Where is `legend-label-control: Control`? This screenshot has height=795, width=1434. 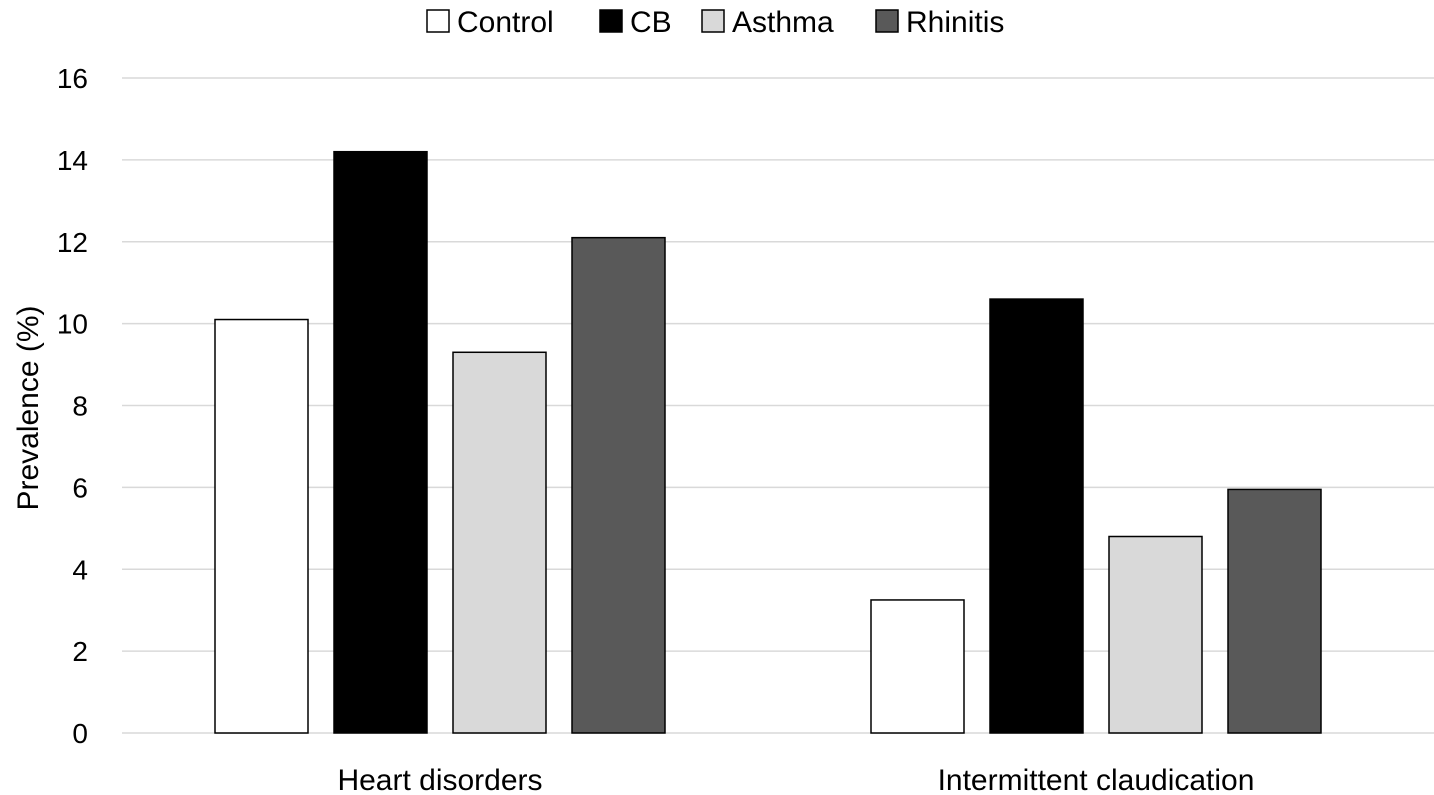 legend-label-control: Control is located at coordinates (505, 22).